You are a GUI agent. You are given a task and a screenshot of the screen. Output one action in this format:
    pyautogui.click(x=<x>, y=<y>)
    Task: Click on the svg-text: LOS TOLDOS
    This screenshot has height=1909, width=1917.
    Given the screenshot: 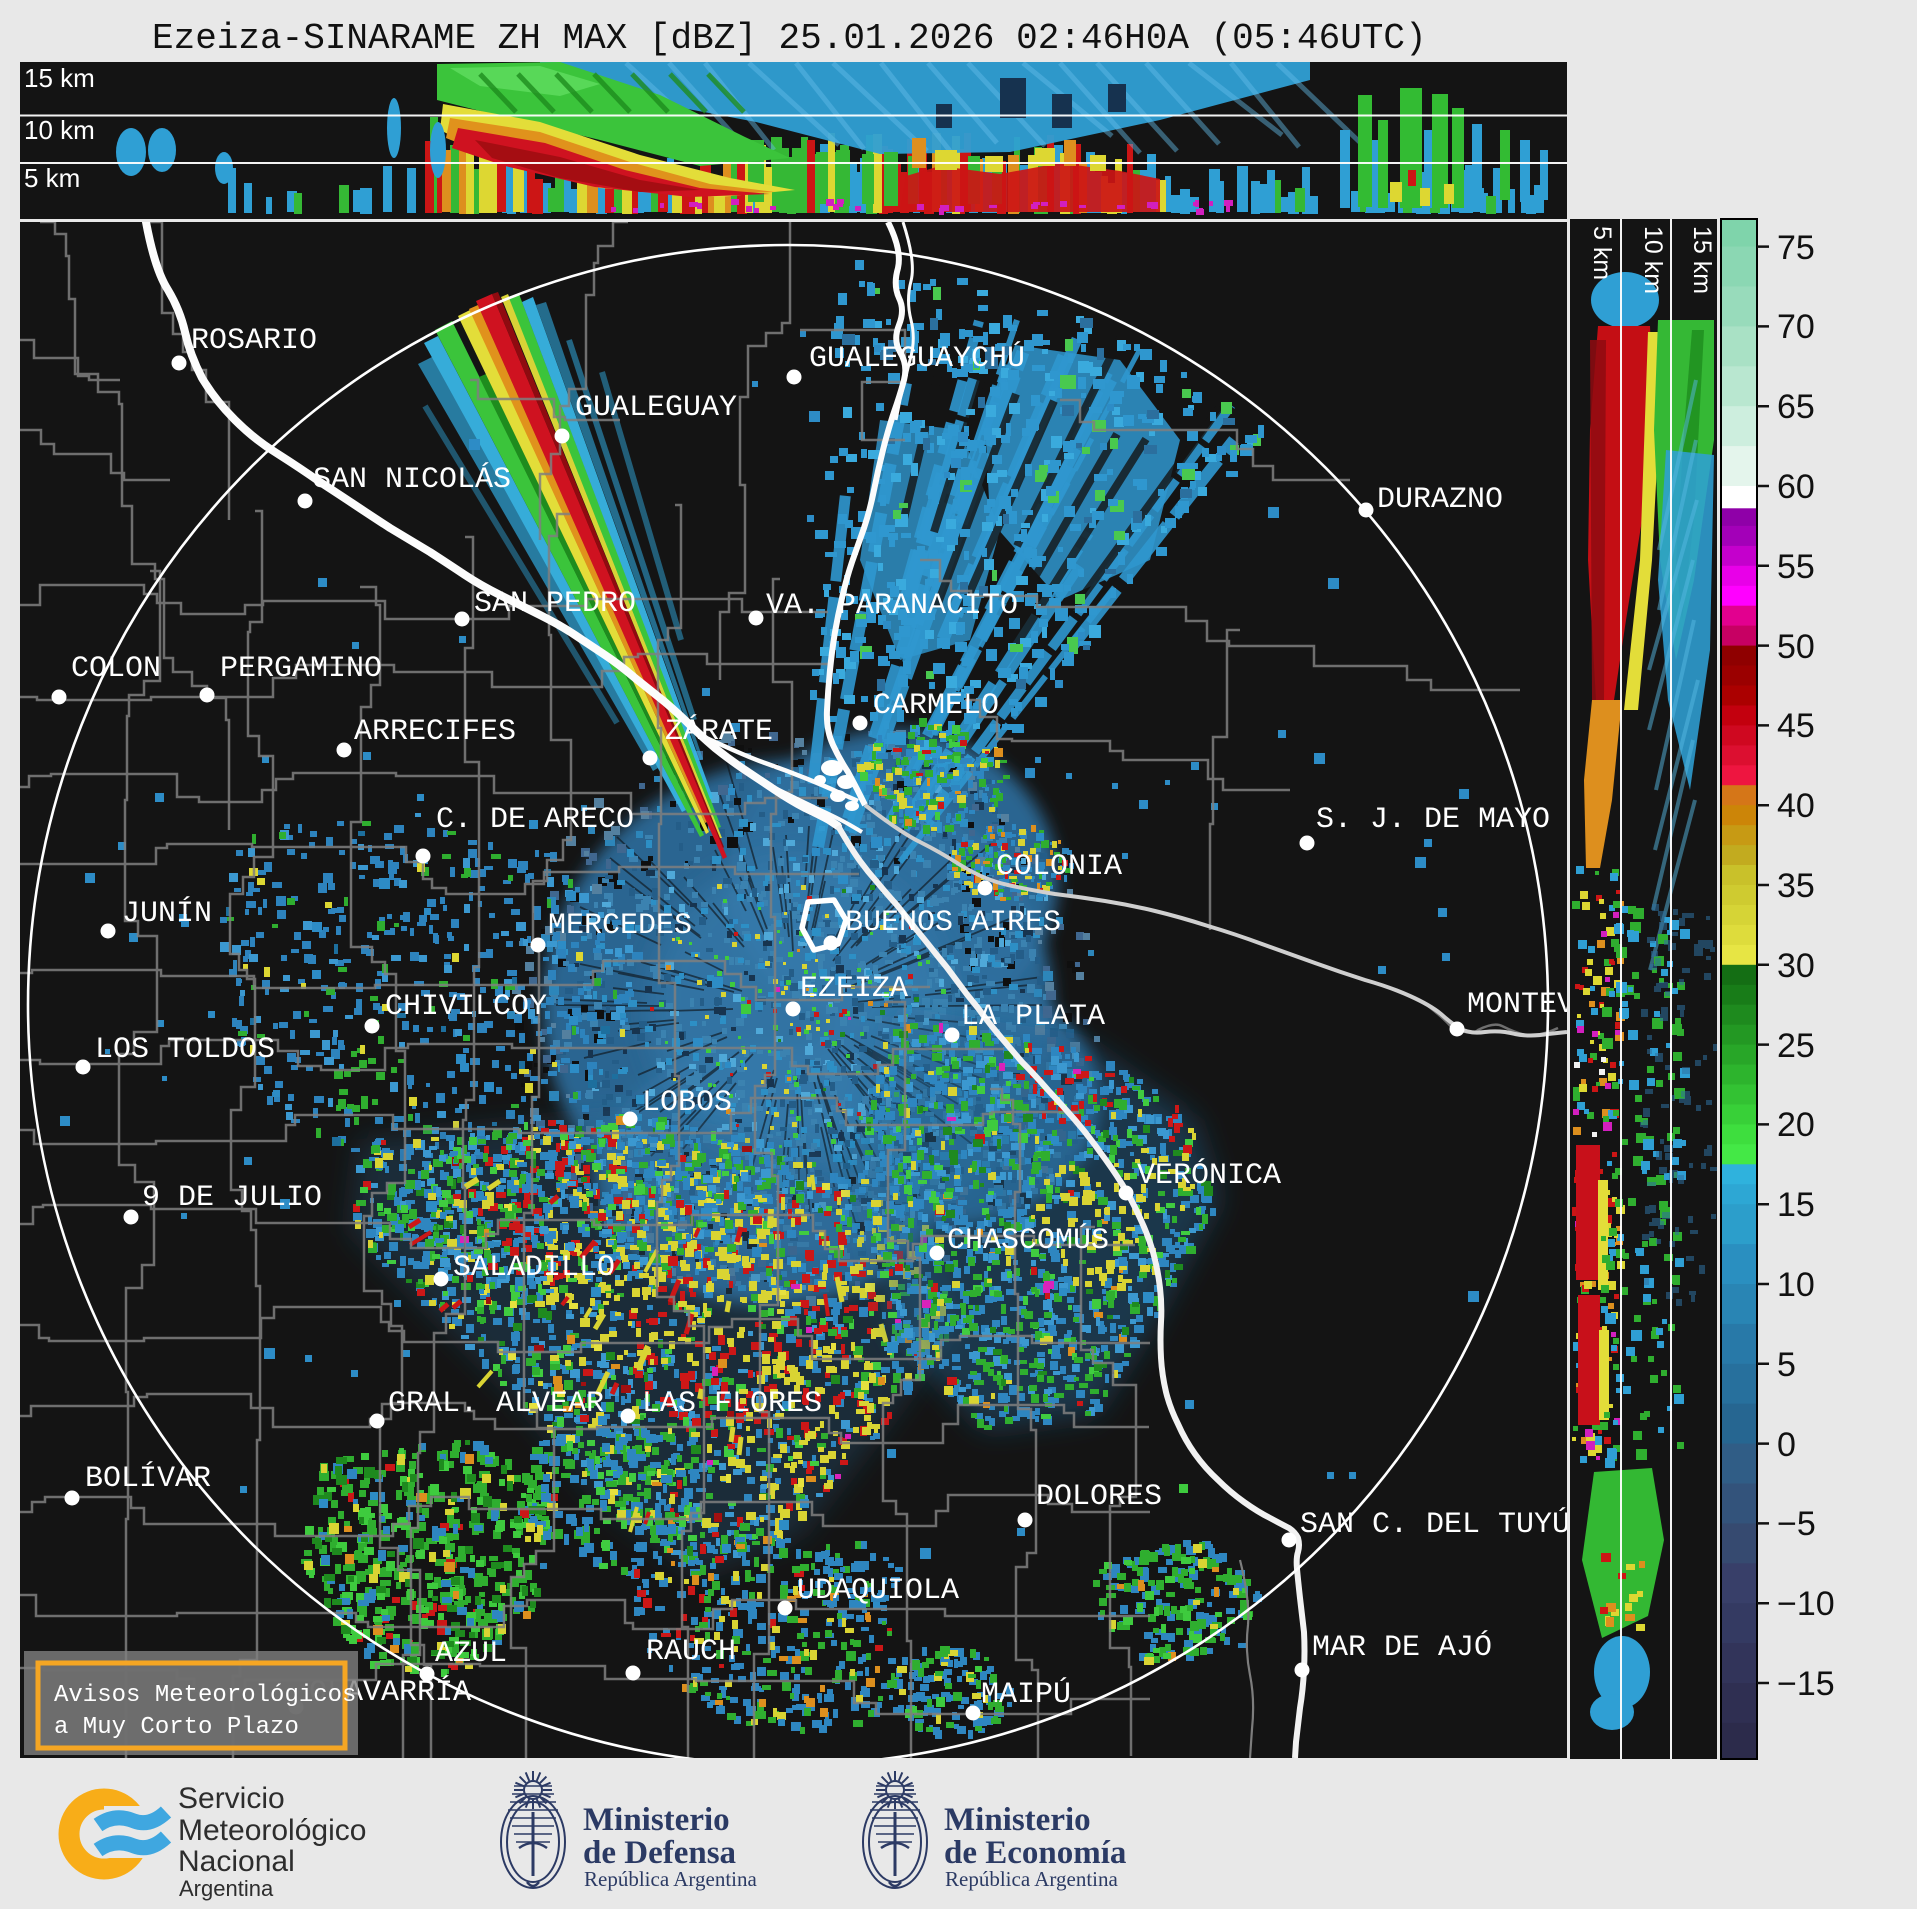 What is the action you would take?
    pyautogui.click(x=185, y=1050)
    